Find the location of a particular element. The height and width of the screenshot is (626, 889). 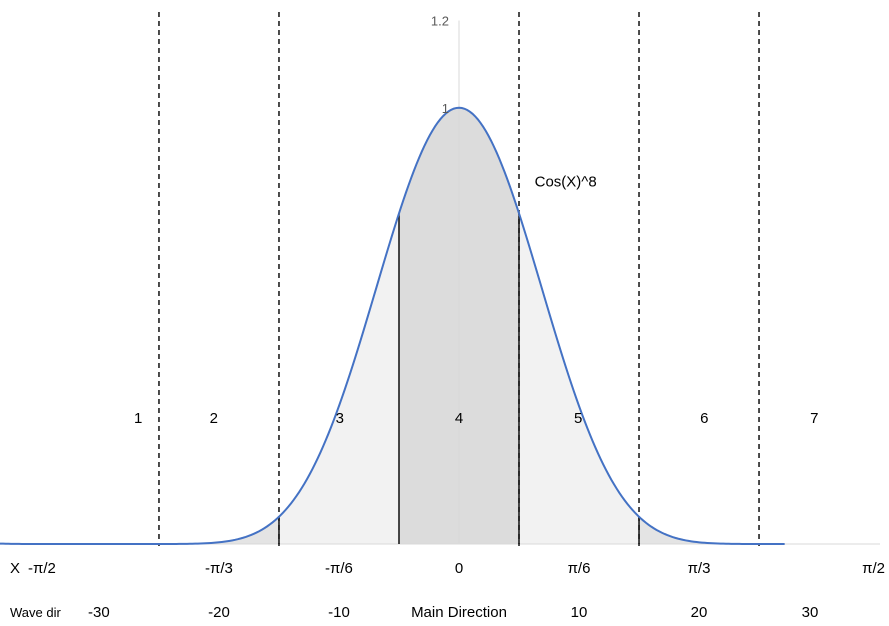

sector-label: 5 is located at coordinates (578, 418).